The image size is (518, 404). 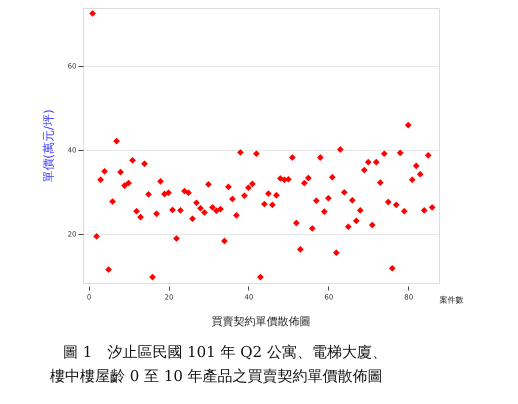 What do you see at coordinates (452, 300) in the screenshot?
I see `x-axis-title: 案件數` at bounding box center [452, 300].